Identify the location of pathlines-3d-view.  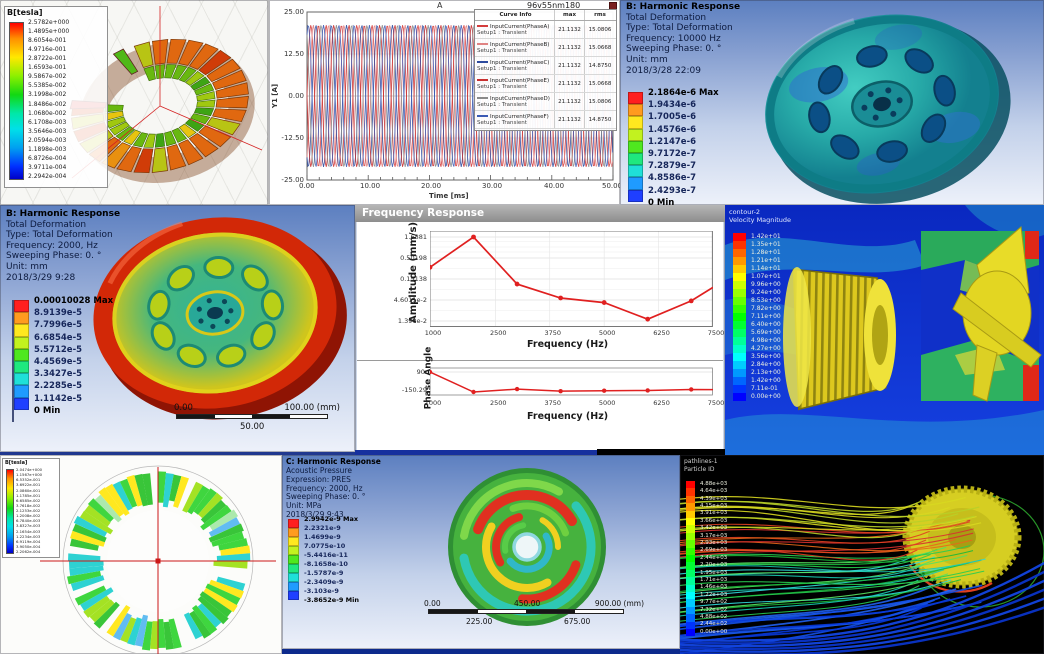
(862, 554).